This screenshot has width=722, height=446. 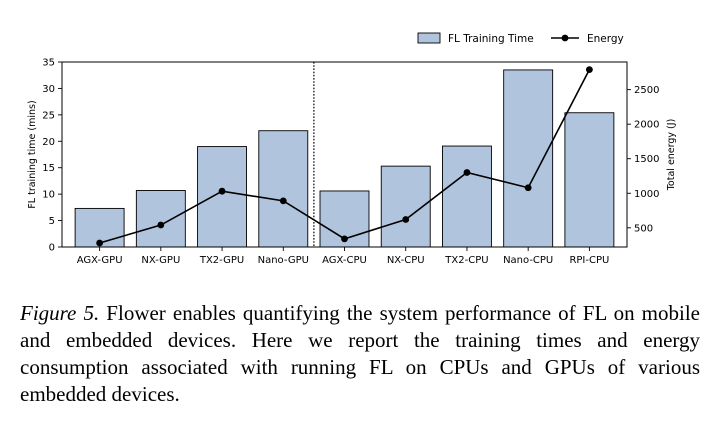 I want to click on y-tick-label: 5, so click(x=52, y=221).